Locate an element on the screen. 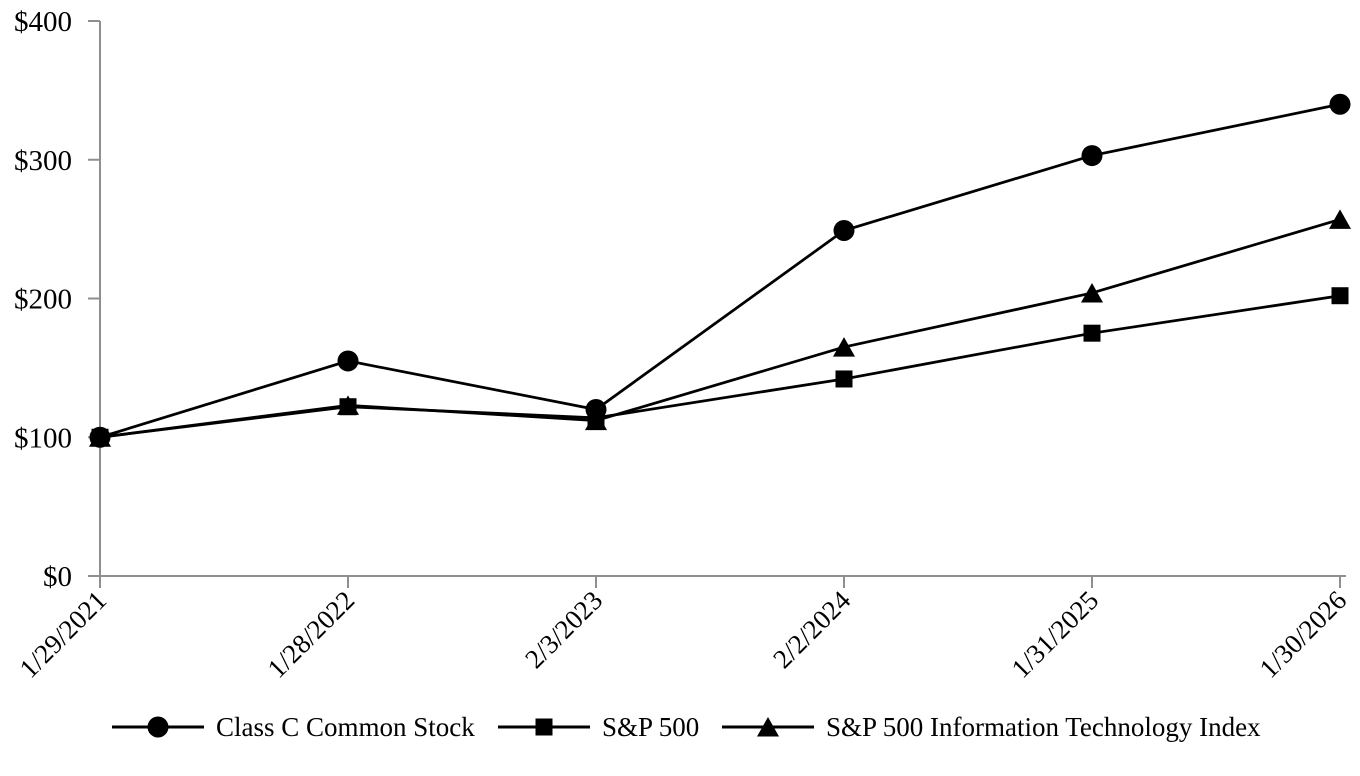 The height and width of the screenshot is (776, 1360). legend-circle-icon is located at coordinates (158, 727).